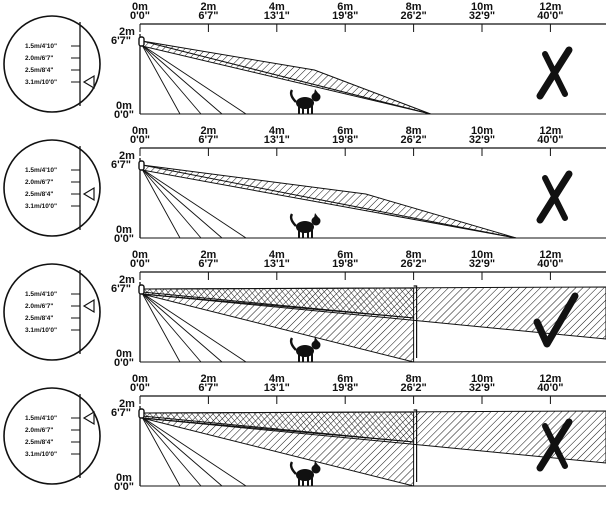 The height and width of the screenshot is (508, 606). I want to click on height-bottom-meters: 0m, so click(124, 106).